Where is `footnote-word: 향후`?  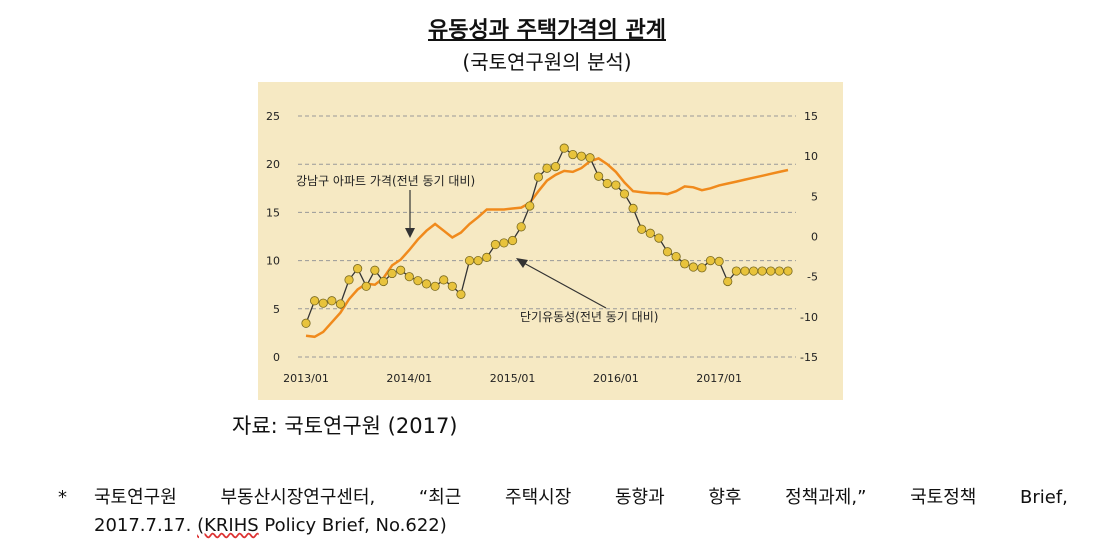 footnote-word: 향후 is located at coordinates (725, 497).